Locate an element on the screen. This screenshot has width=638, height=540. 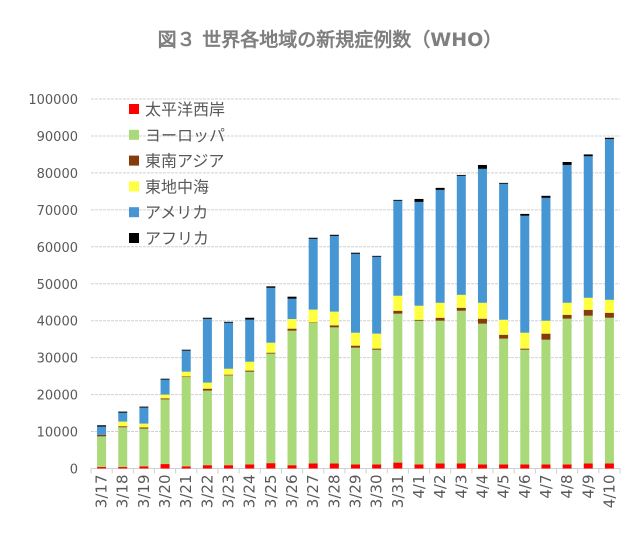
x-tick-label: 3/29 is located at coordinates (356, 492).